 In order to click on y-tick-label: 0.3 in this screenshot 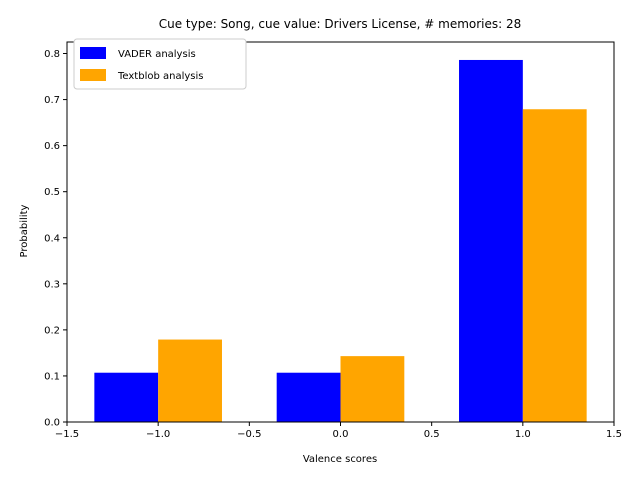, I will do `click(52, 284)`.